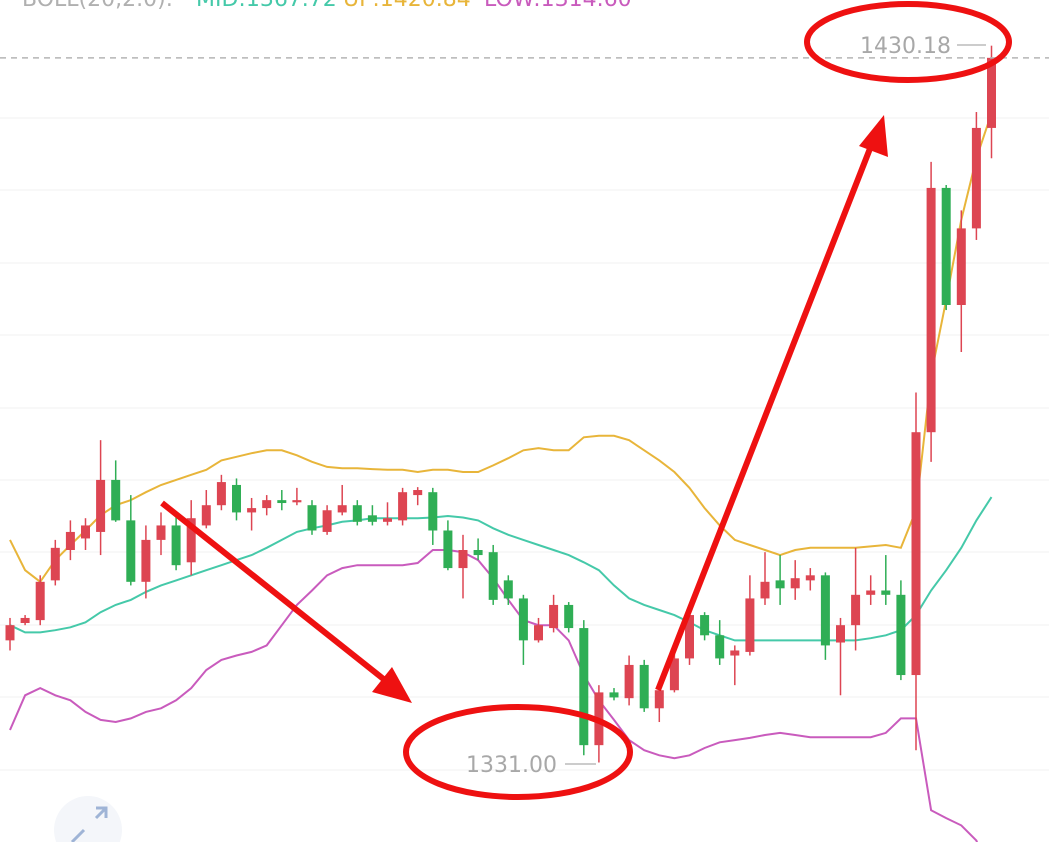 The width and height of the screenshot is (1049, 842). What do you see at coordinates (407, 6) in the screenshot?
I see `legend-entry: UP:1420.84` at bounding box center [407, 6].